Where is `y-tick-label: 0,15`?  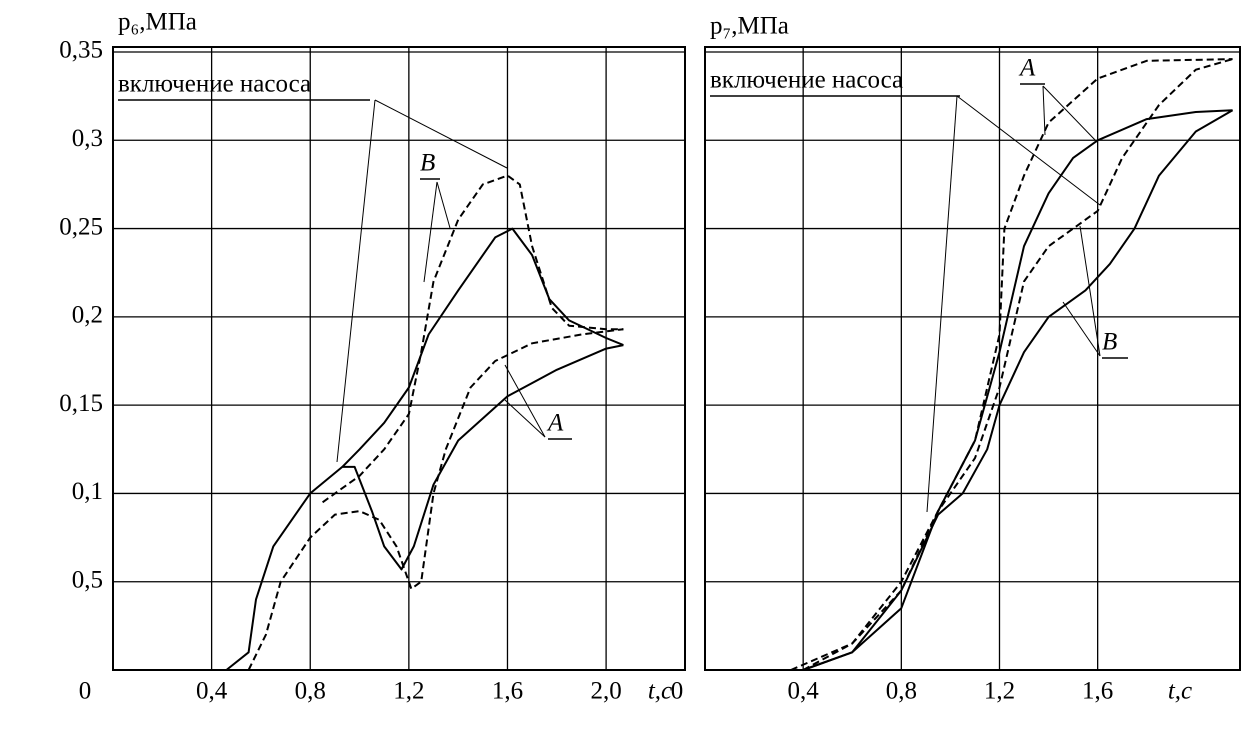 y-tick-label: 0,15 is located at coordinates (81, 403).